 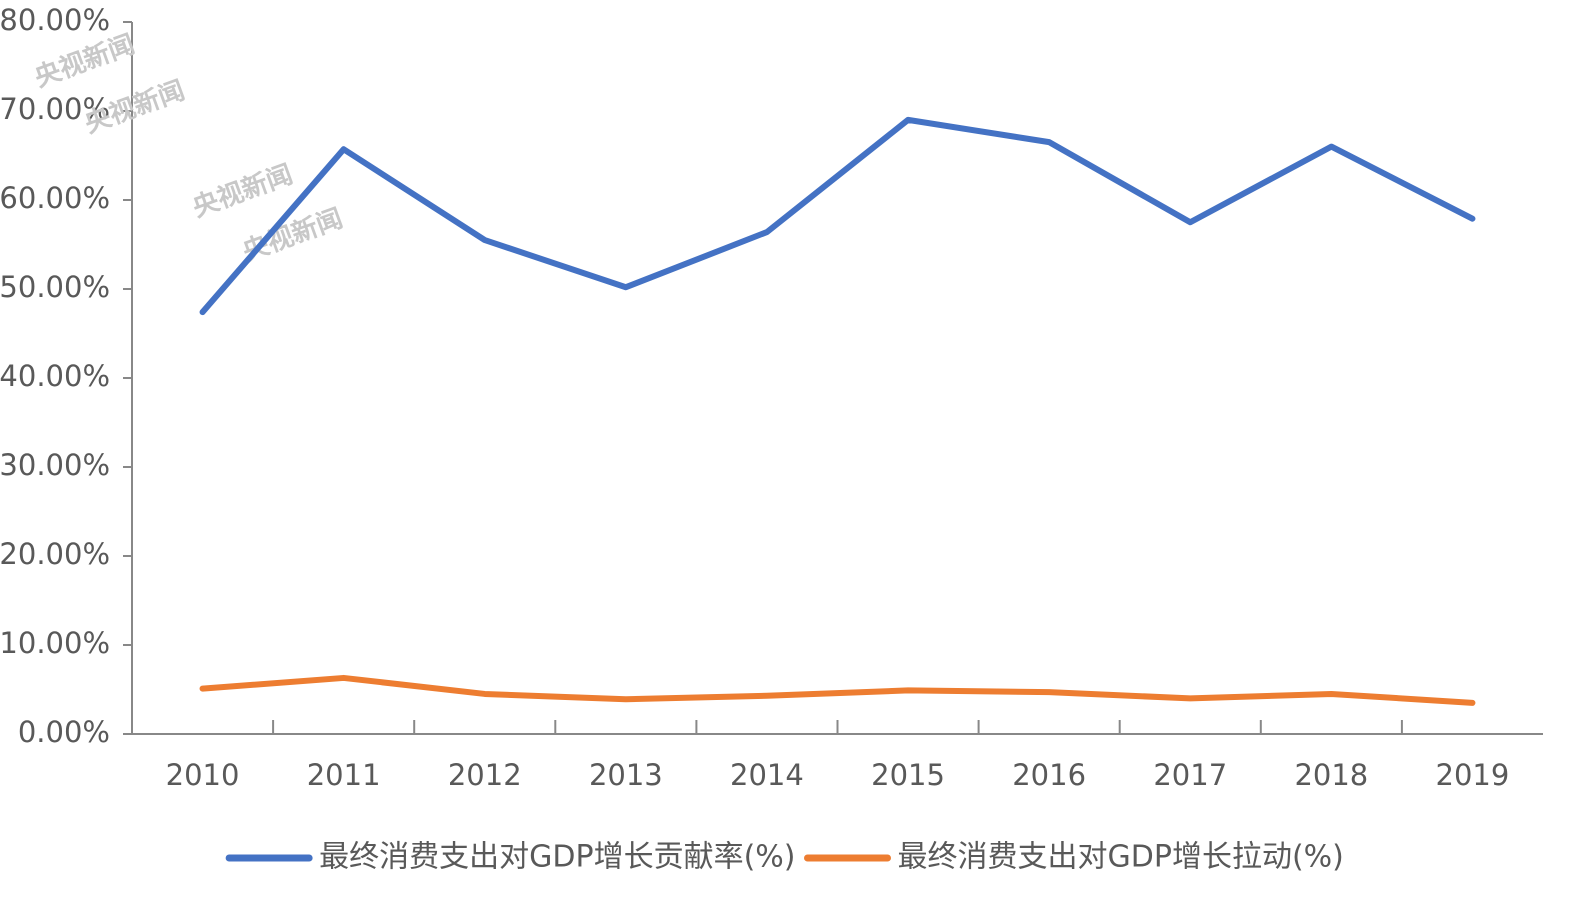 I want to click on y-tick-label: 20.00%, so click(x=55, y=554).